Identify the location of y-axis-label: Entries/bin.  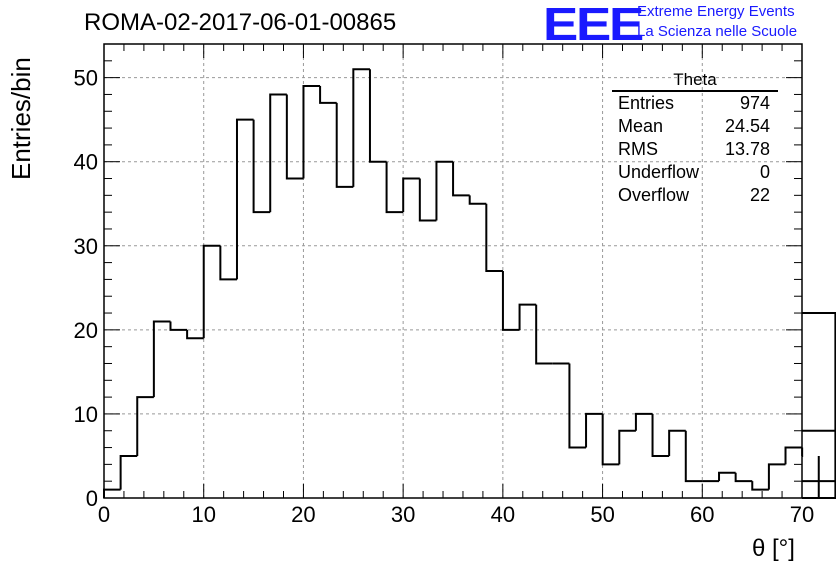
(21, 118).